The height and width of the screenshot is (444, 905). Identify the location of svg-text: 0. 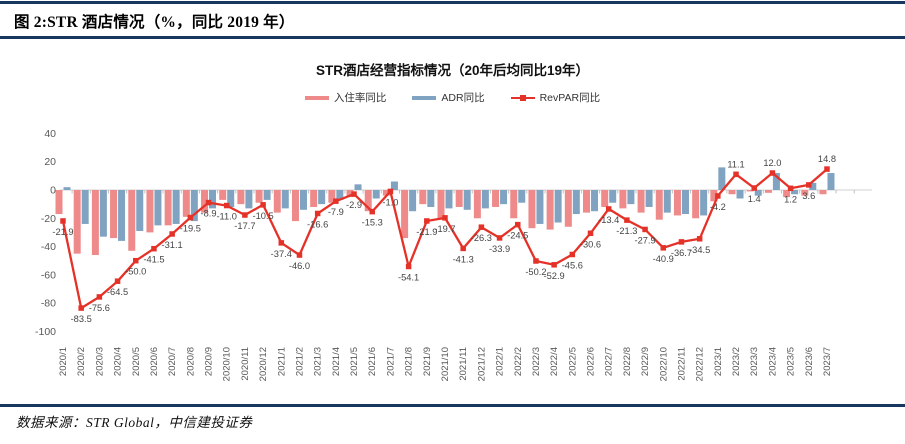
(53, 191).